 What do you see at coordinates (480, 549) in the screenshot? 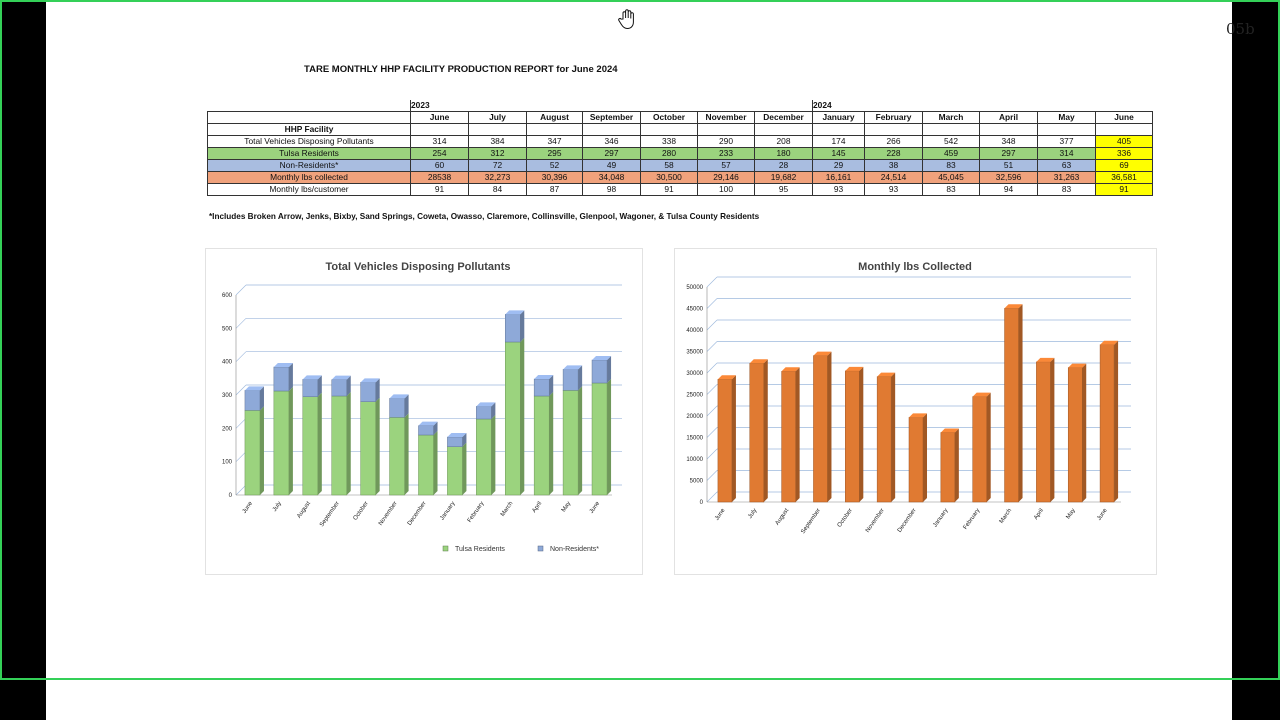
I see `legend-label: Tulsa Residents` at bounding box center [480, 549].